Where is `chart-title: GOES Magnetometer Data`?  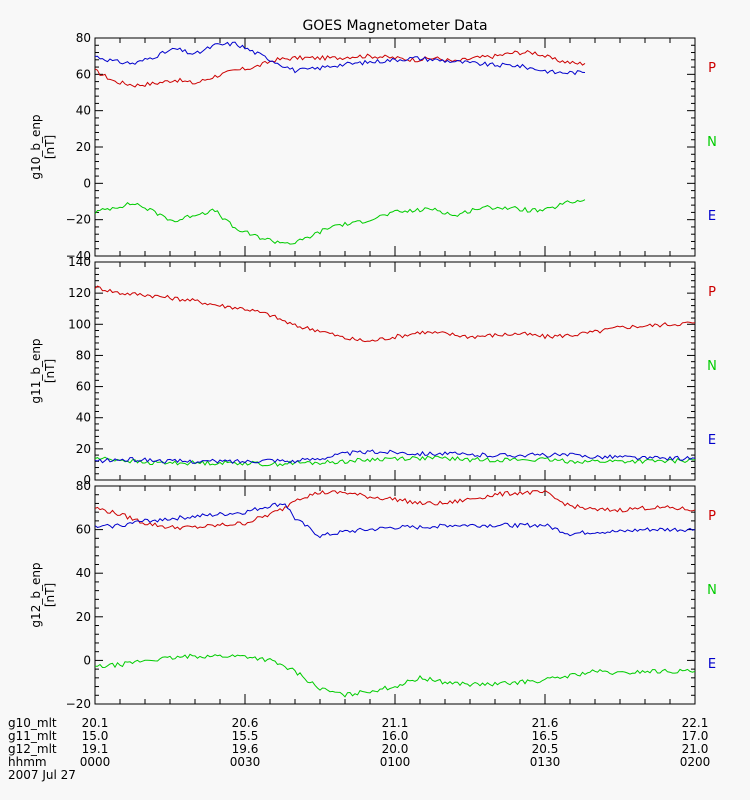 chart-title: GOES Magnetometer Data is located at coordinates (394, 26).